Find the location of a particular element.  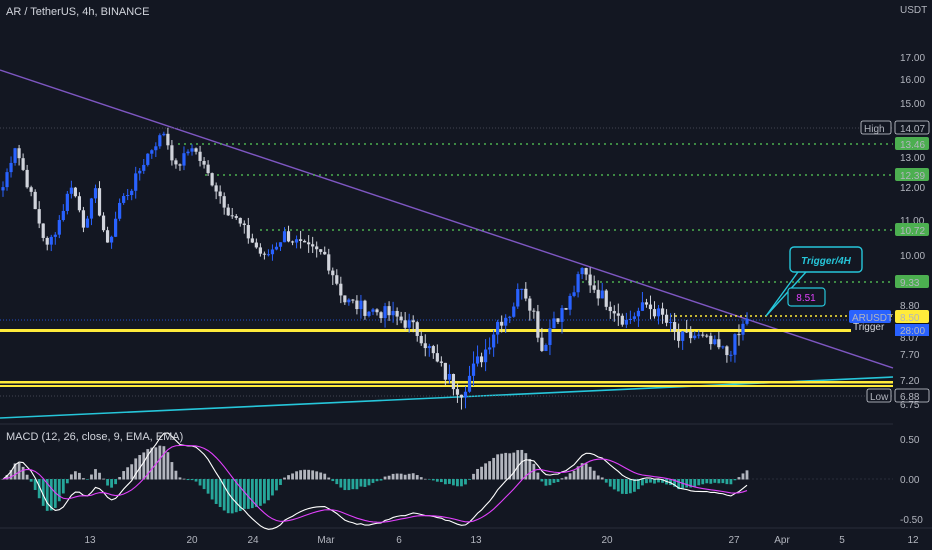

support-zone-lower is located at coordinates (446, 382).